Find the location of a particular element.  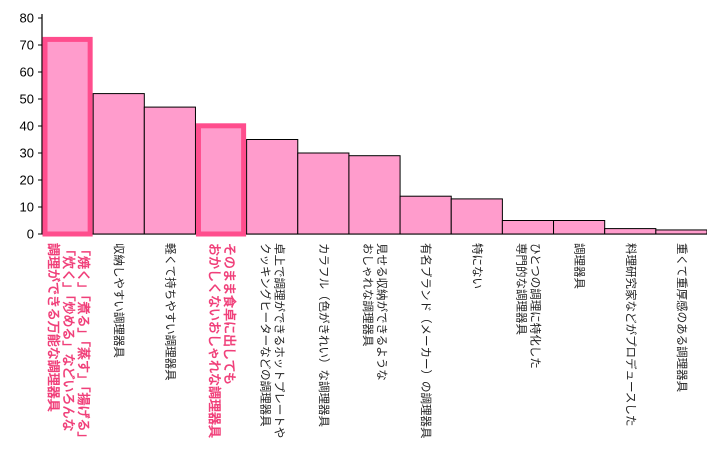

category-label: クッキングヒーターなどの調理器具 is located at coordinates (266, 335).